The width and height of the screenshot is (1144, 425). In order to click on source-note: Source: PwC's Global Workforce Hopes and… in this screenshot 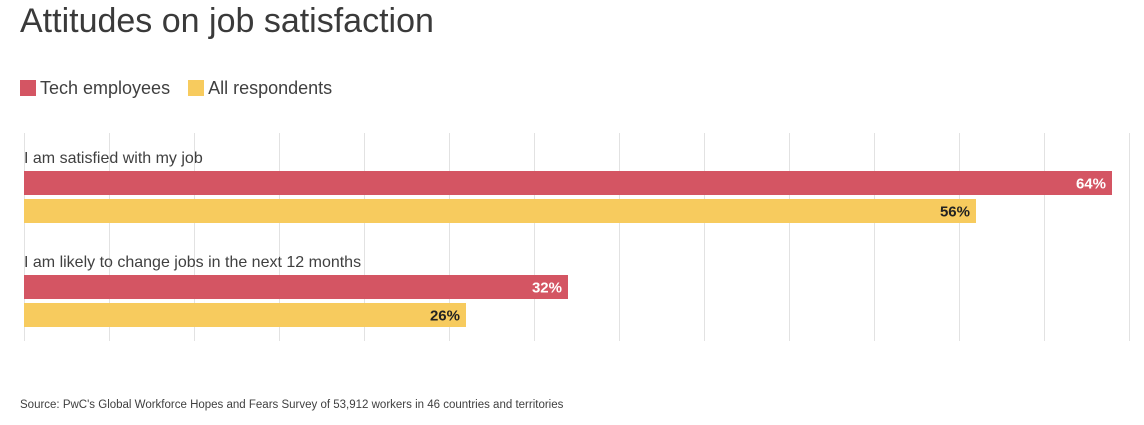, I will do `click(292, 405)`.